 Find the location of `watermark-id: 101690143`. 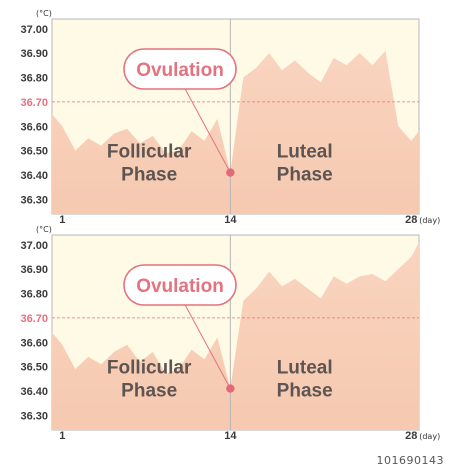

watermark-id: 101690143 is located at coordinates (410, 460).